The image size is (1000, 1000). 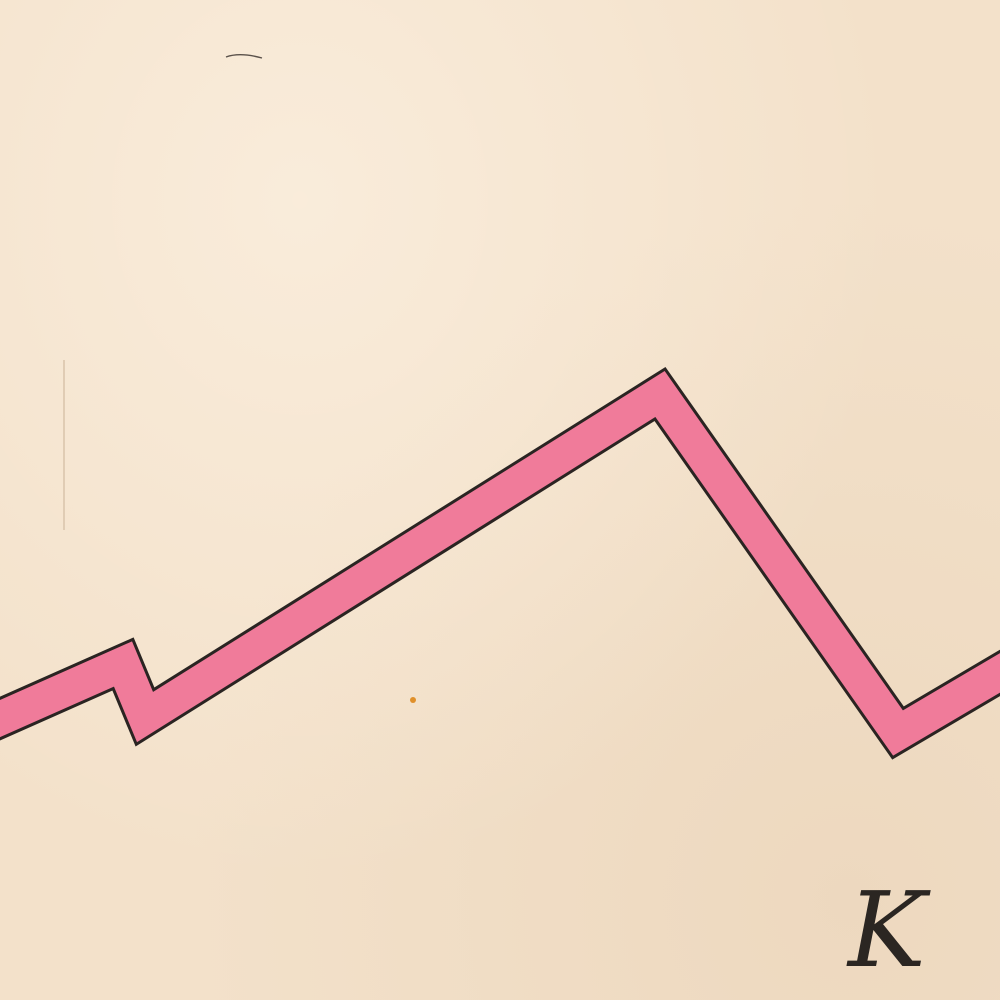 What do you see at coordinates (887, 930) in the screenshot?
I see `figure-letter: K` at bounding box center [887, 930].